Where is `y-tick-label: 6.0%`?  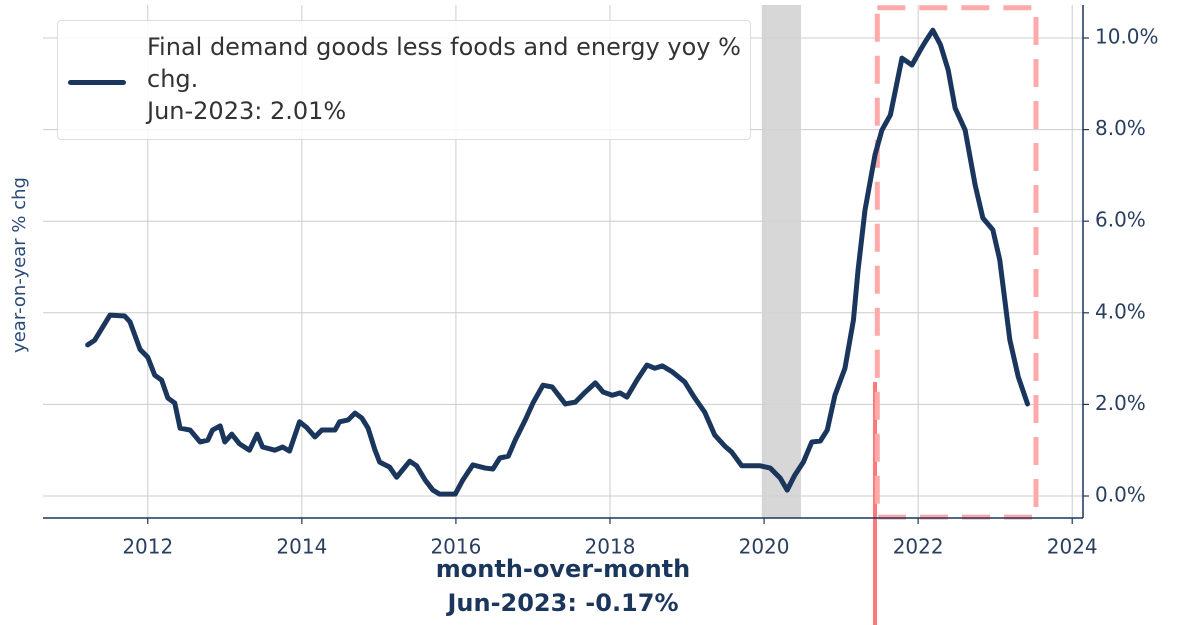 y-tick-label: 6.0% is located at coordinates (1120, 220).